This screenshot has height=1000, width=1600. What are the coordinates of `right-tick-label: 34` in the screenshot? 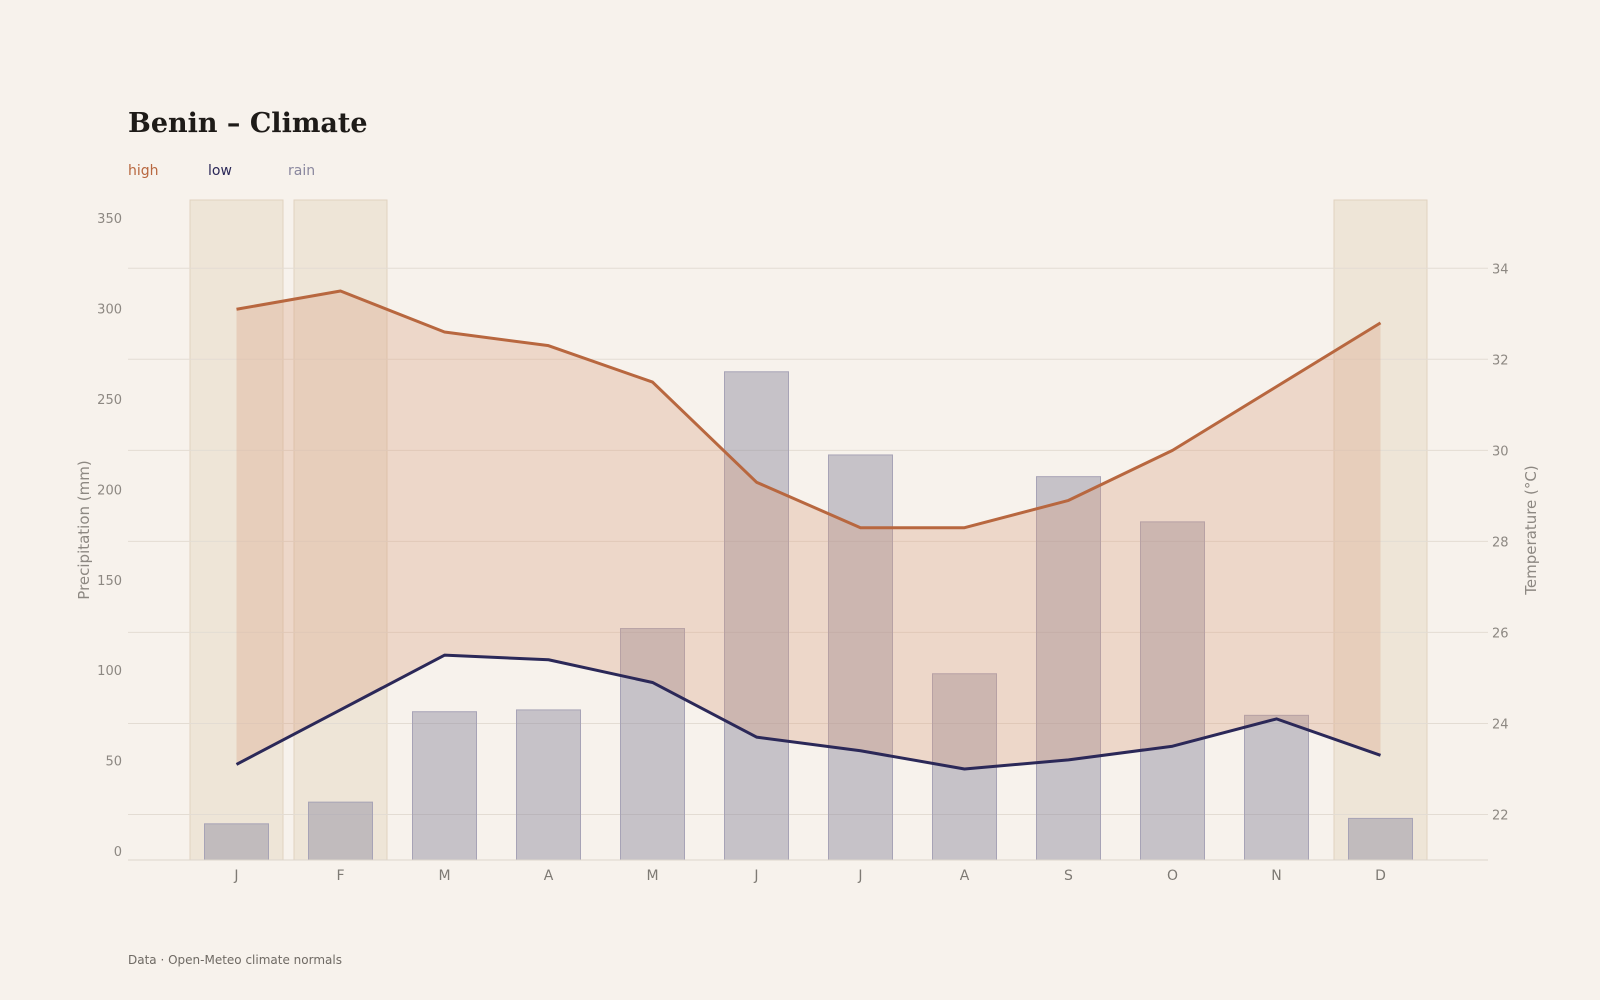 It's located at (1500, 269).